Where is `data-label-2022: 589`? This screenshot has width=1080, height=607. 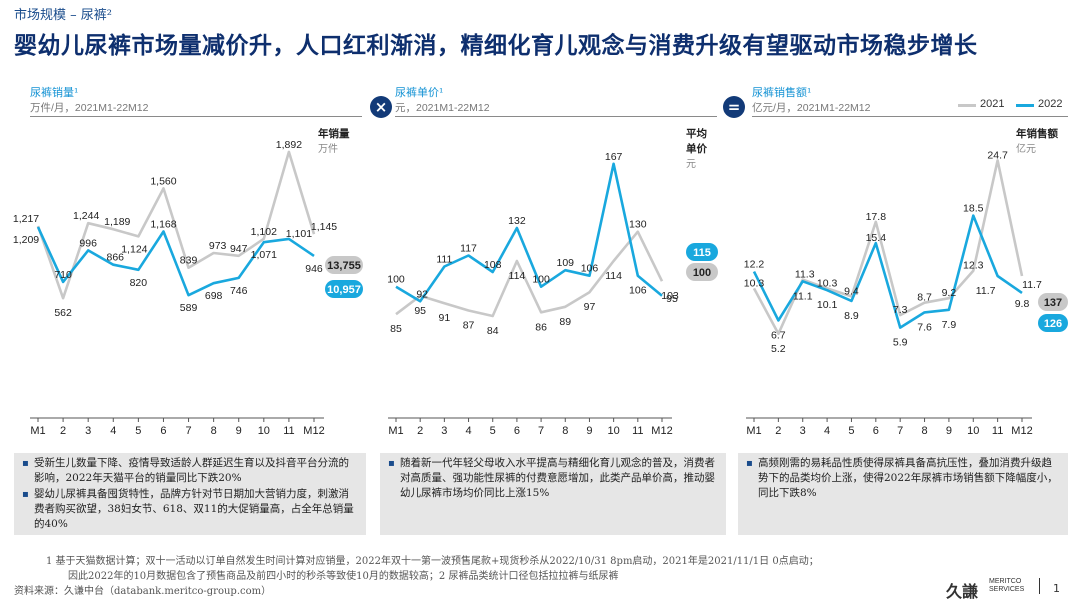
data-label-2022: 589 is located at coordinates (189, 308).